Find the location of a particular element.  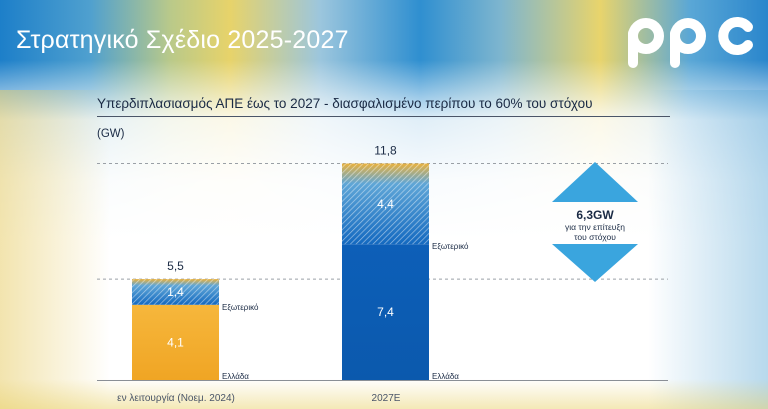

series-label-abroad-0: Εξωτερικό is located at coordinates (240, 307).